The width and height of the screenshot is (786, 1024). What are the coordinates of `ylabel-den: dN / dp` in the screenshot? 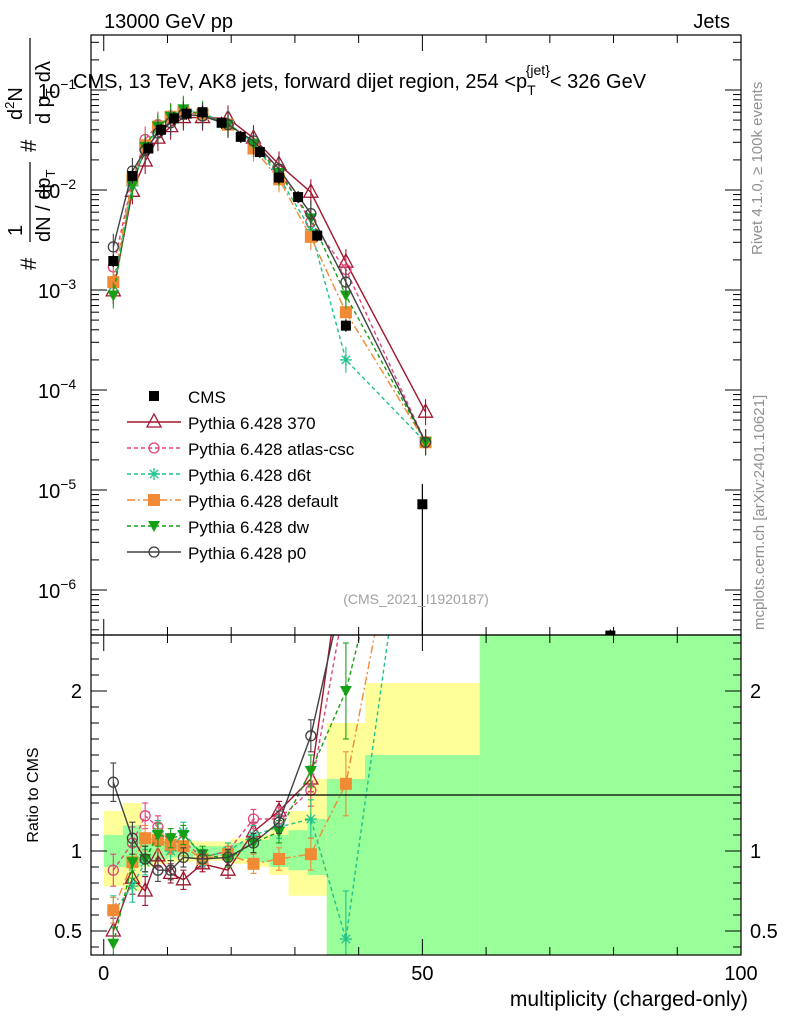 It's located at (44, 210).